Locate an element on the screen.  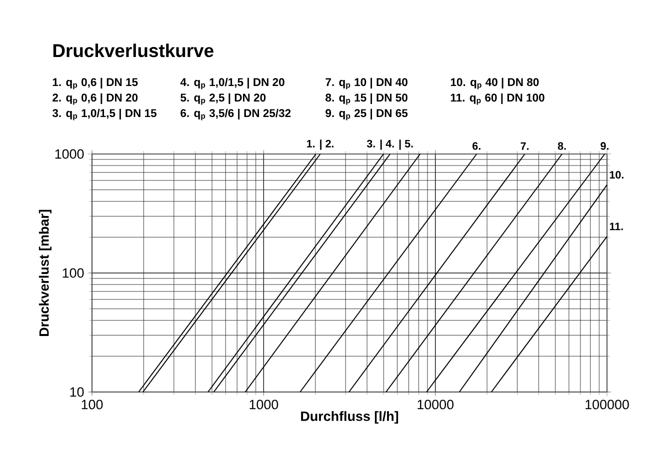
annotation: 8. is located at coordinates (562, 146).